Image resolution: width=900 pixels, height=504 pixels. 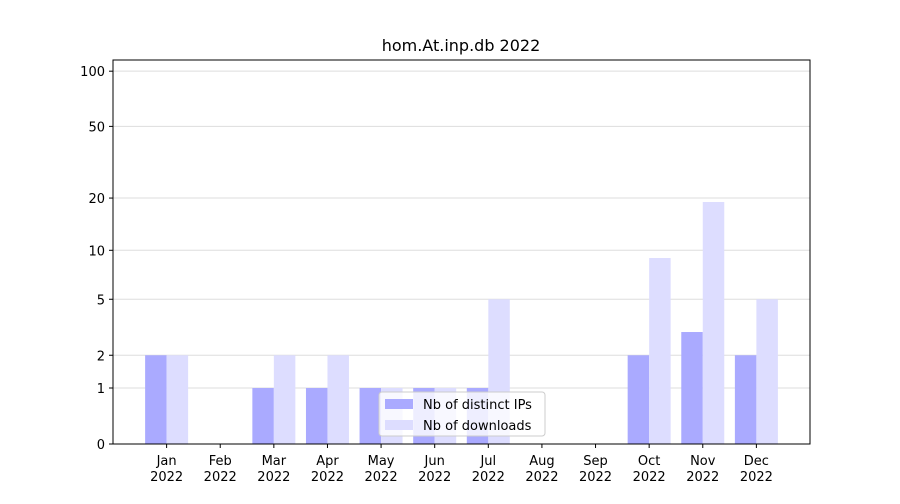 I want to click on y-tick-label: 0, so click(x=101, y=445).